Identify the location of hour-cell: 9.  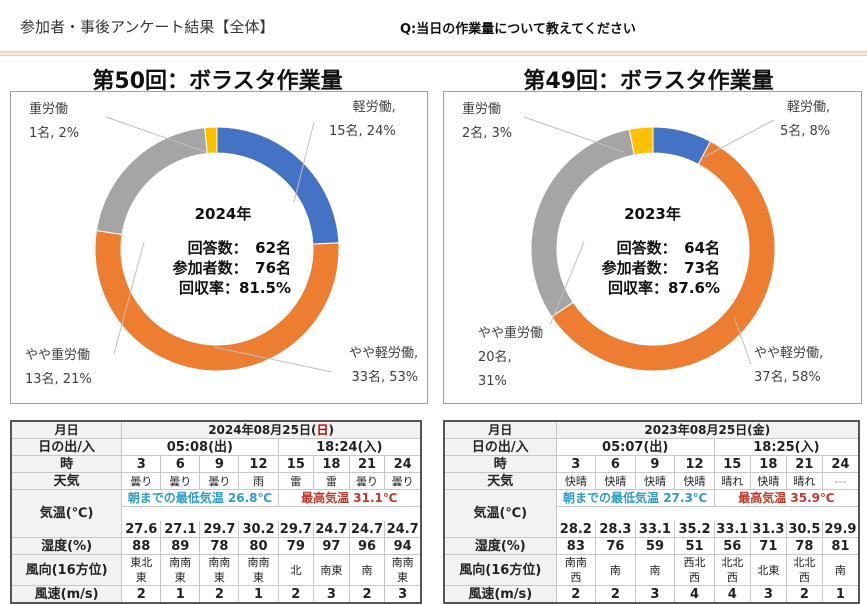
(219, 464).